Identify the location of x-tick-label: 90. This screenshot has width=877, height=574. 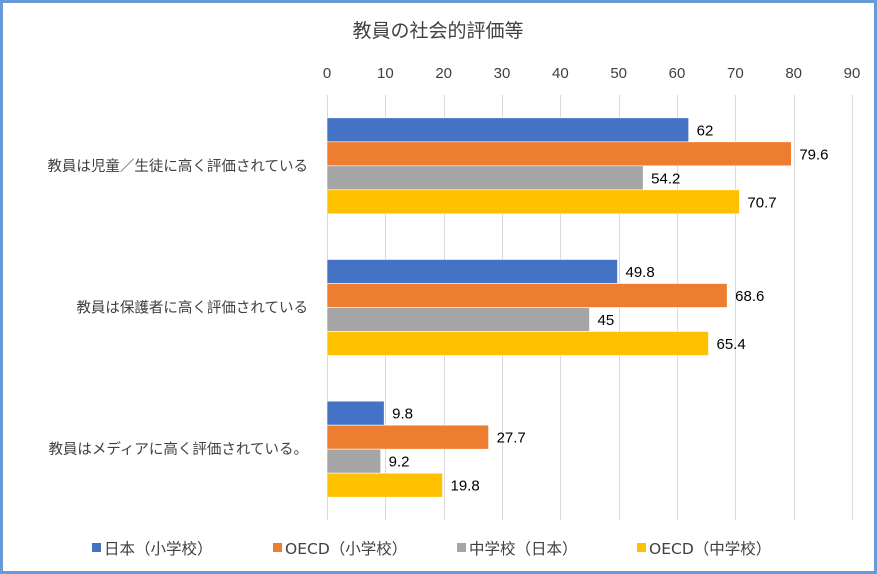
(852, 73).